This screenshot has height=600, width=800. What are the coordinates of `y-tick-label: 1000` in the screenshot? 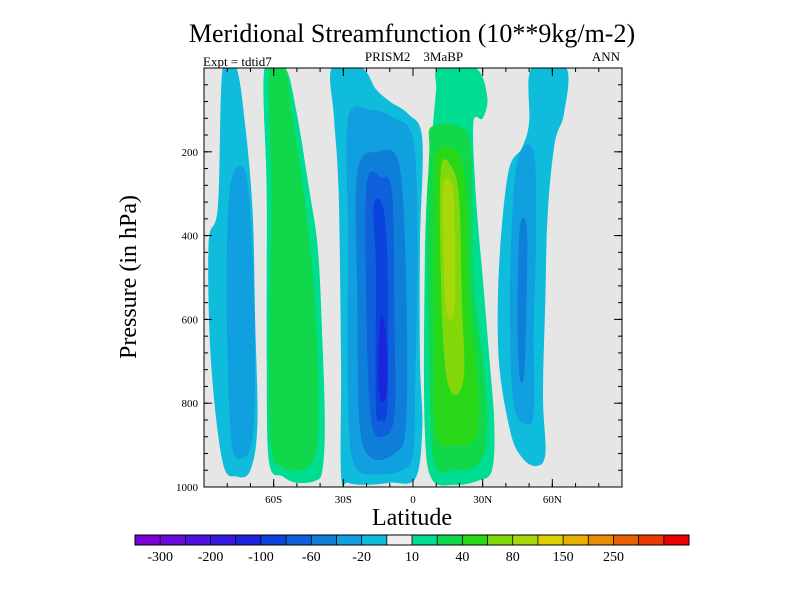 It's located at (187, 488).